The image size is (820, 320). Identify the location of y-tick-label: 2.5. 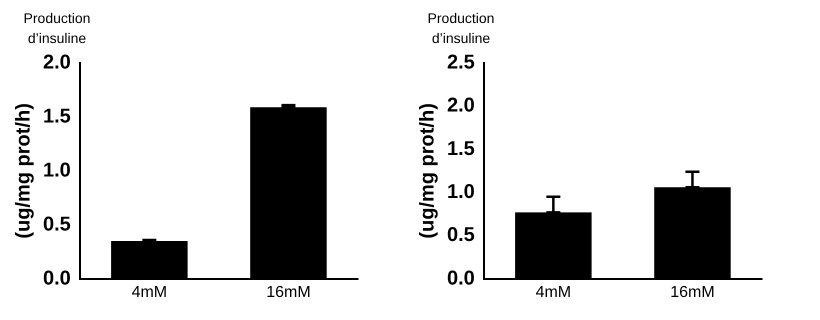
(460, 63).